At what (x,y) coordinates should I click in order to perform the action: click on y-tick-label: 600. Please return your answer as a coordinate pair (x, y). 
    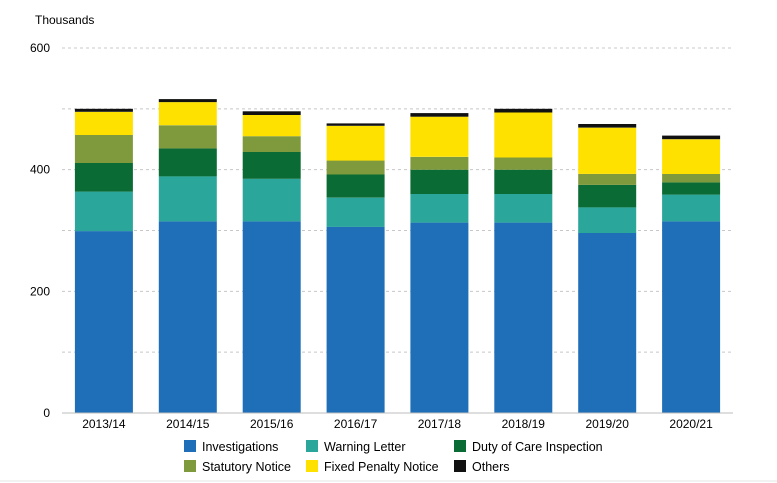
    Looking at the image, I should click on (40, 48).